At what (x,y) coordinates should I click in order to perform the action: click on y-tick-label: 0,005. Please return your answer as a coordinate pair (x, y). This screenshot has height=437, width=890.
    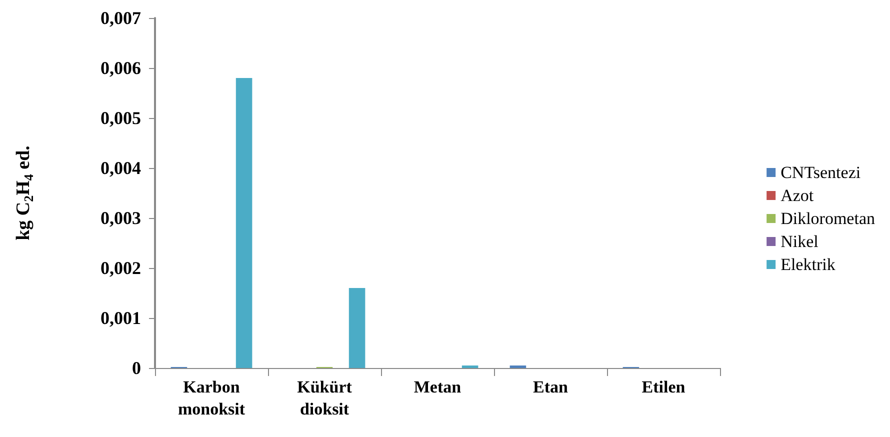
    Looking at the image, I should click on (120, 118).